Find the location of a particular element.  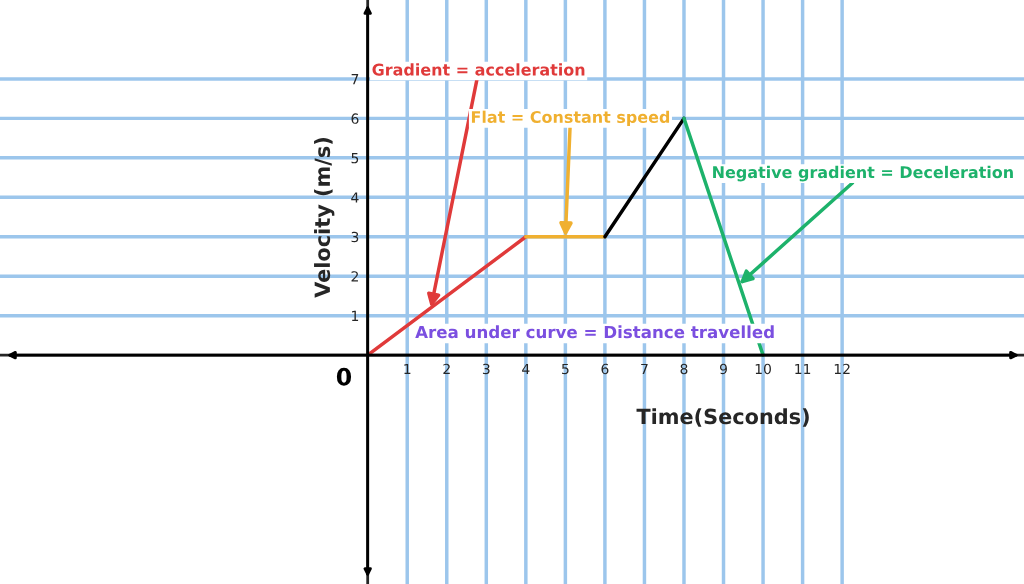

annotation: Gradient = acceleration is located at coordinates (478, 69).